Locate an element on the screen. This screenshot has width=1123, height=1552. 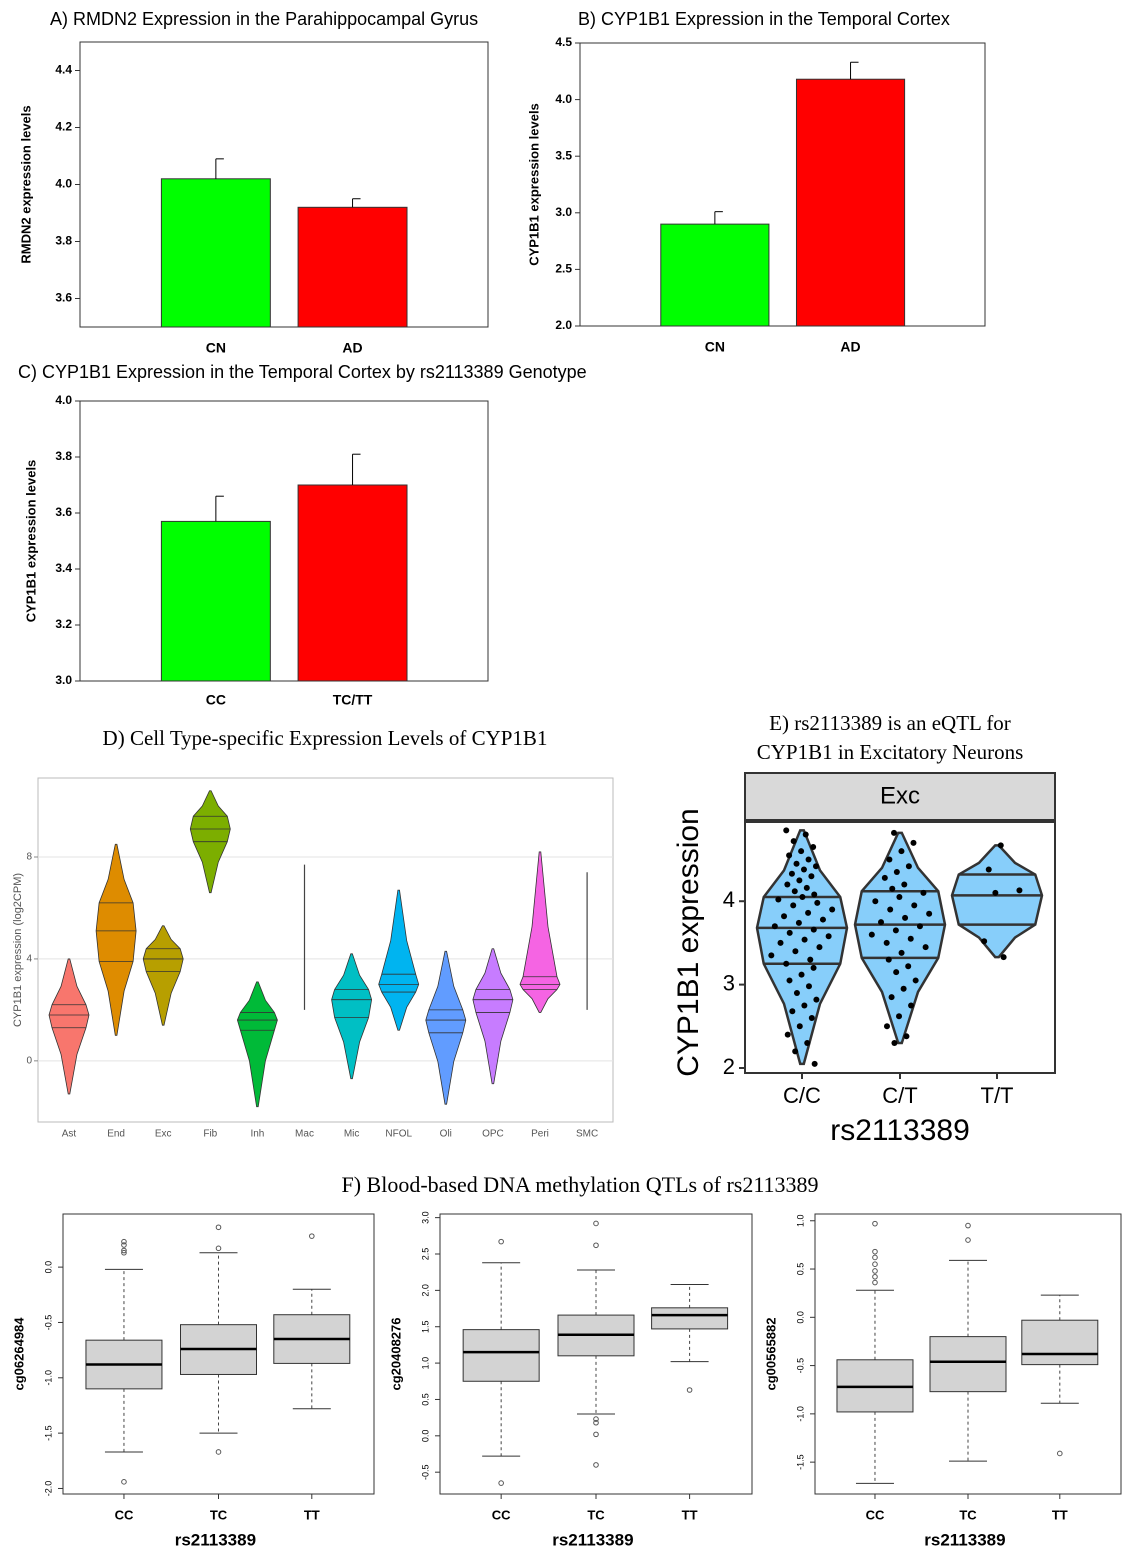
y-tick-label: 4 is located at coordinates (729, 899).